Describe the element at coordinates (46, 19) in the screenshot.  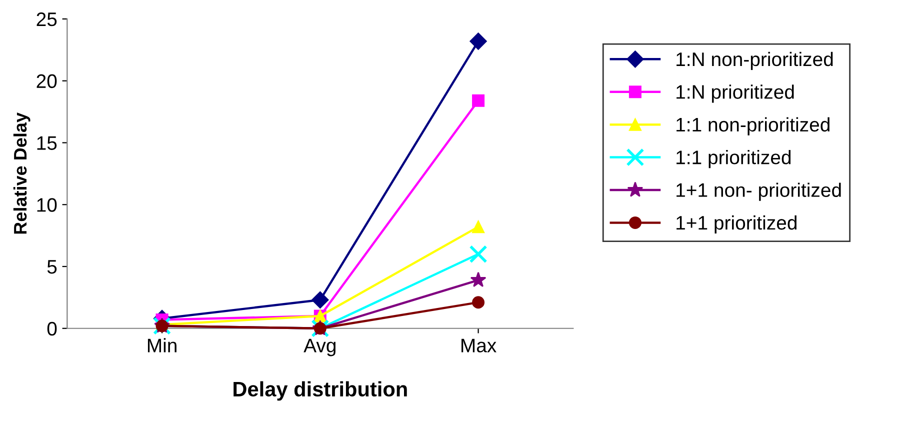
I see `y-tick-label: 25` at that location.